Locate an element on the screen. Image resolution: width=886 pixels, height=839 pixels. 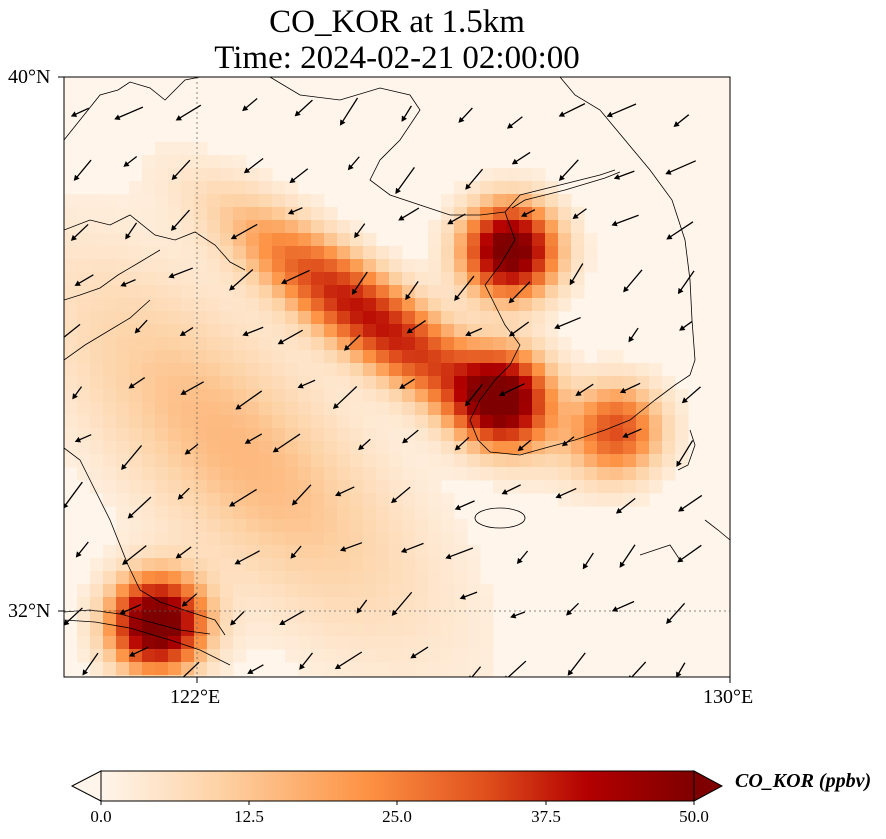
lat-label-40n: 40°N is located at coordinates (29, 77).